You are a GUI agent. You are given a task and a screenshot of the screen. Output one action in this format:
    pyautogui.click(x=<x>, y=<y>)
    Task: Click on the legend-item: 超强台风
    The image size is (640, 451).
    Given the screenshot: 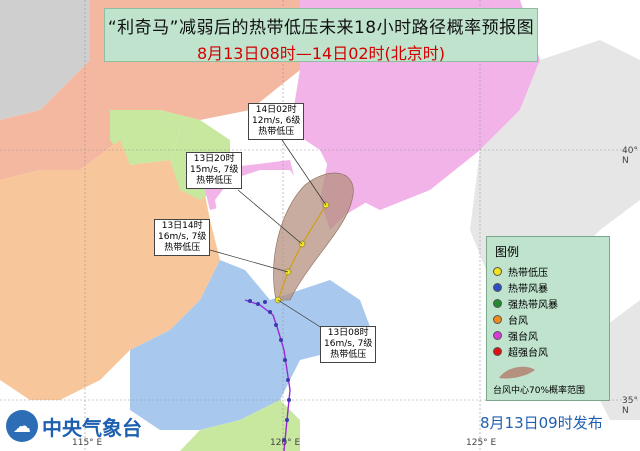 What is the action you would take?
    pyautogui.click(x=551, y=351)
    